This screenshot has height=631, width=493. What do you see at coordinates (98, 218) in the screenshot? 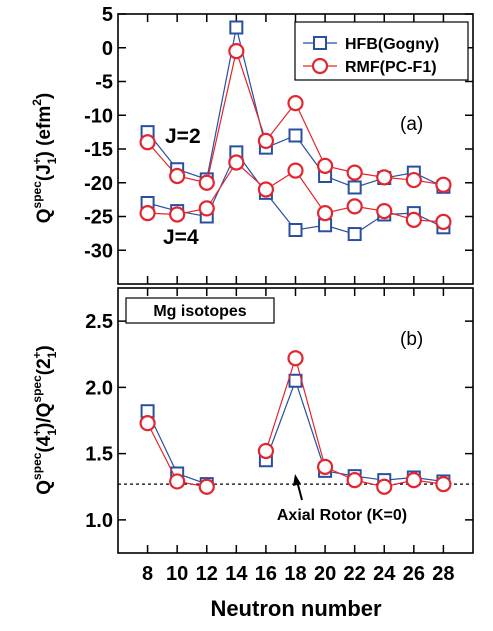
I see `panel-a-ytick-label-6: -25` at bounding box center [98, 218].